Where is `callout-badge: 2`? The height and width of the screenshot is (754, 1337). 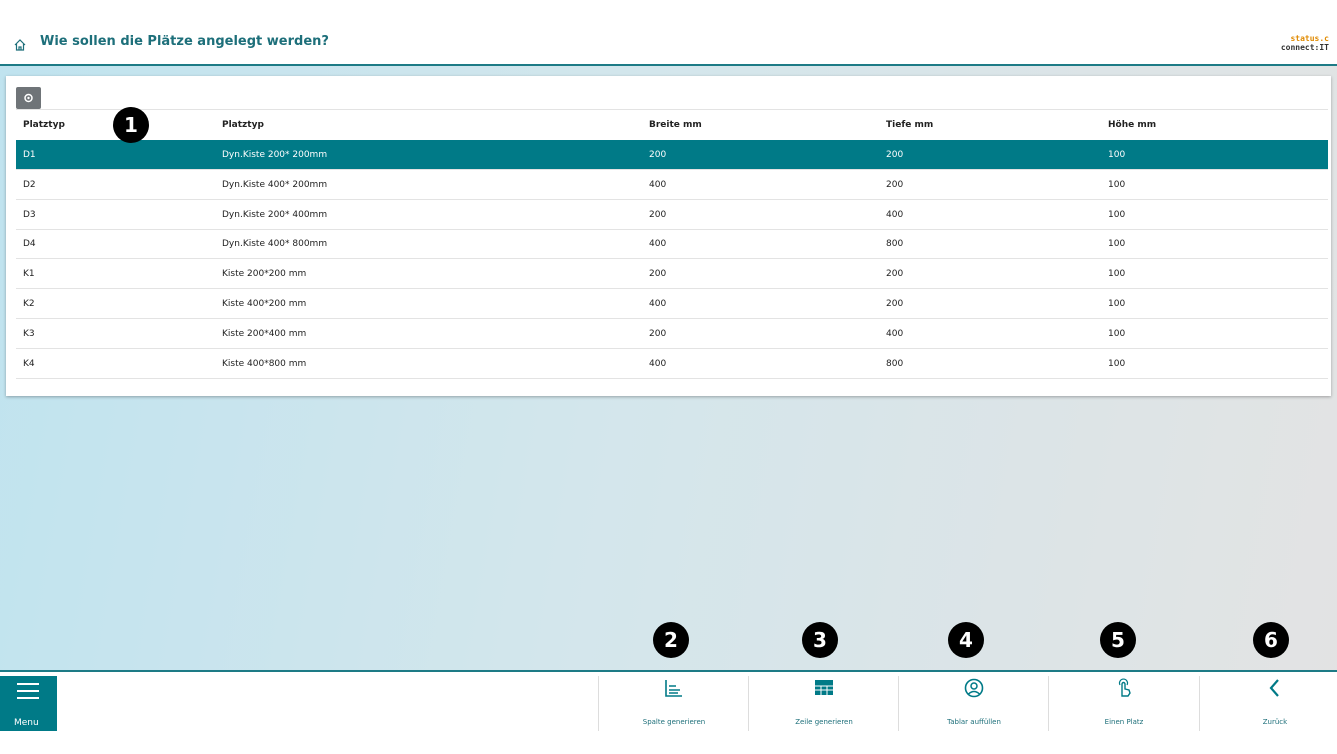
callout-badge: 2 is located at coordinates (671, 640).